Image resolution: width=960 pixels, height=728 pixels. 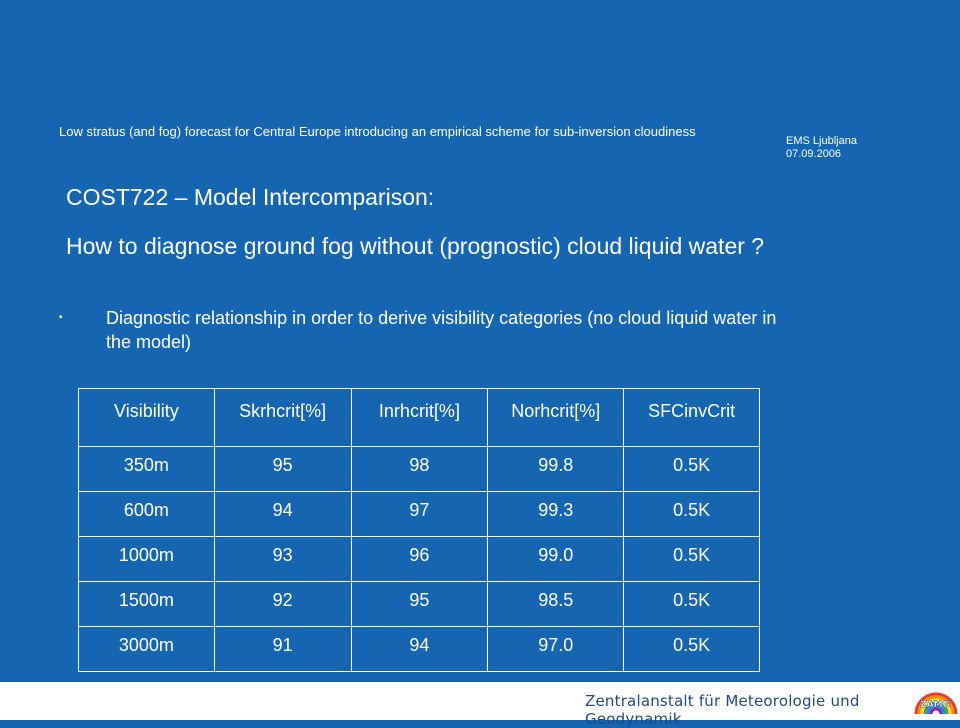 I want to click on table-cell: 600m, so click(x=146, y=514).